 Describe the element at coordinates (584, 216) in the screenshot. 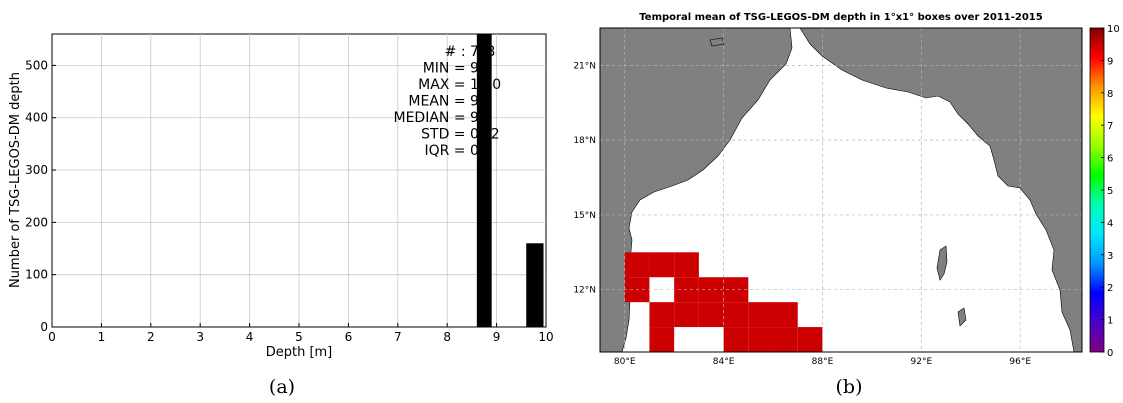

I see `map-lat-label: 15°N` at that location.